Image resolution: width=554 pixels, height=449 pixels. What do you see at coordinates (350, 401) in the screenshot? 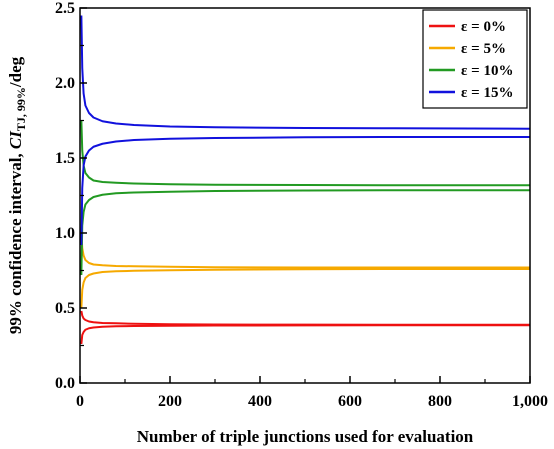
I see `x-tick-label: 600` at bounding box center [350, 401].